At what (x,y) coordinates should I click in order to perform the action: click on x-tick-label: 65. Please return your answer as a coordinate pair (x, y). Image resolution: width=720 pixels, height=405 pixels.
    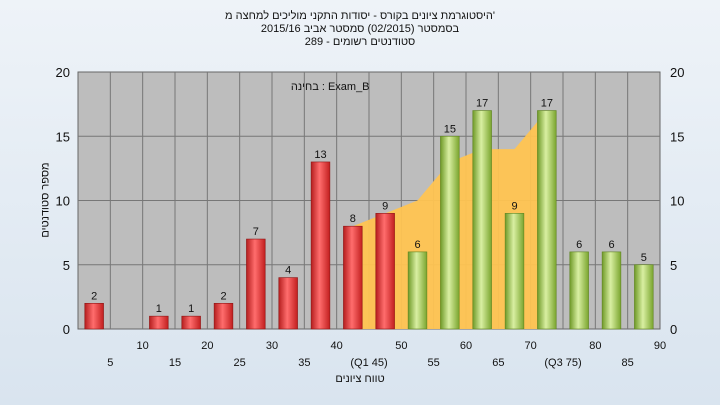
    Looking at the image, I should click on (498, 363).